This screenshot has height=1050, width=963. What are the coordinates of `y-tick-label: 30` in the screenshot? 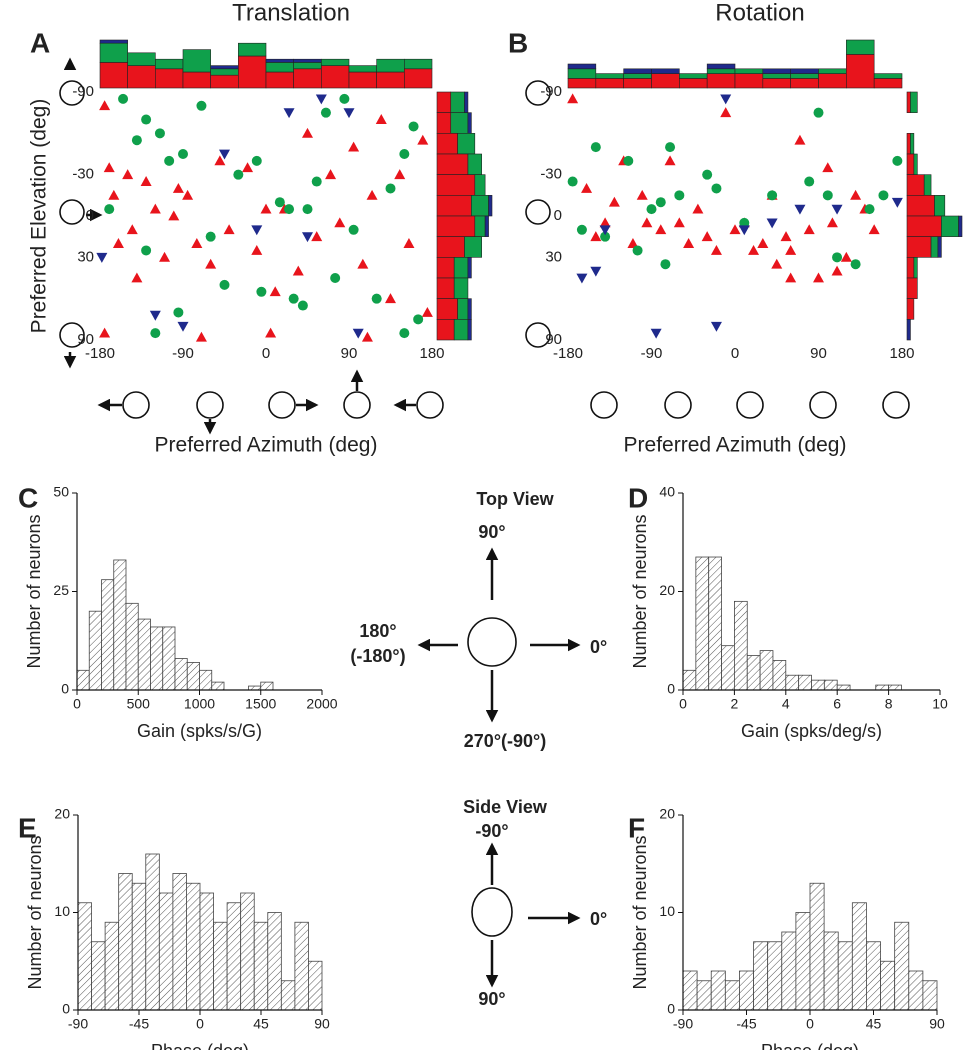 It's located at (553, 256).